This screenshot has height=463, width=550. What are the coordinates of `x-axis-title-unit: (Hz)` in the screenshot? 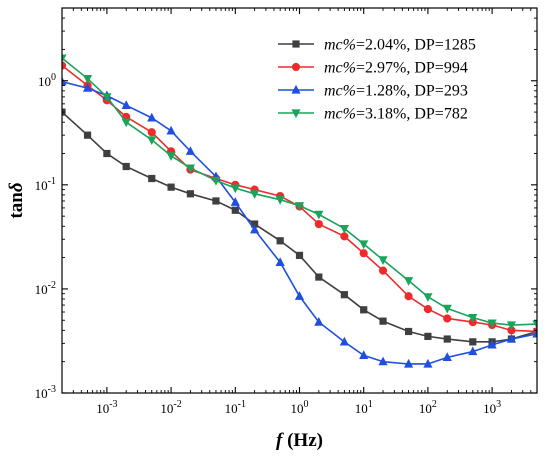 It's located at (302, 440).